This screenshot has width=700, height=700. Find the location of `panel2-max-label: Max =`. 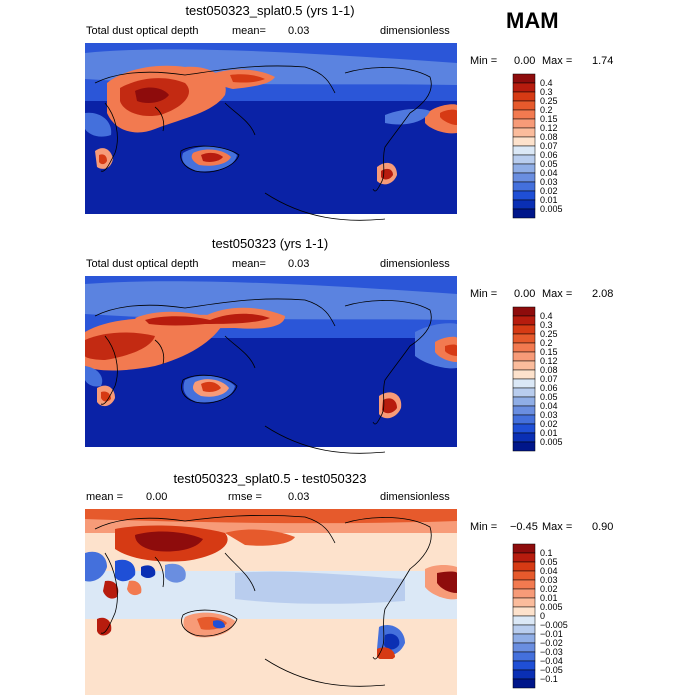

panel2-max-label: Max = is located at coordinates (557, 294).